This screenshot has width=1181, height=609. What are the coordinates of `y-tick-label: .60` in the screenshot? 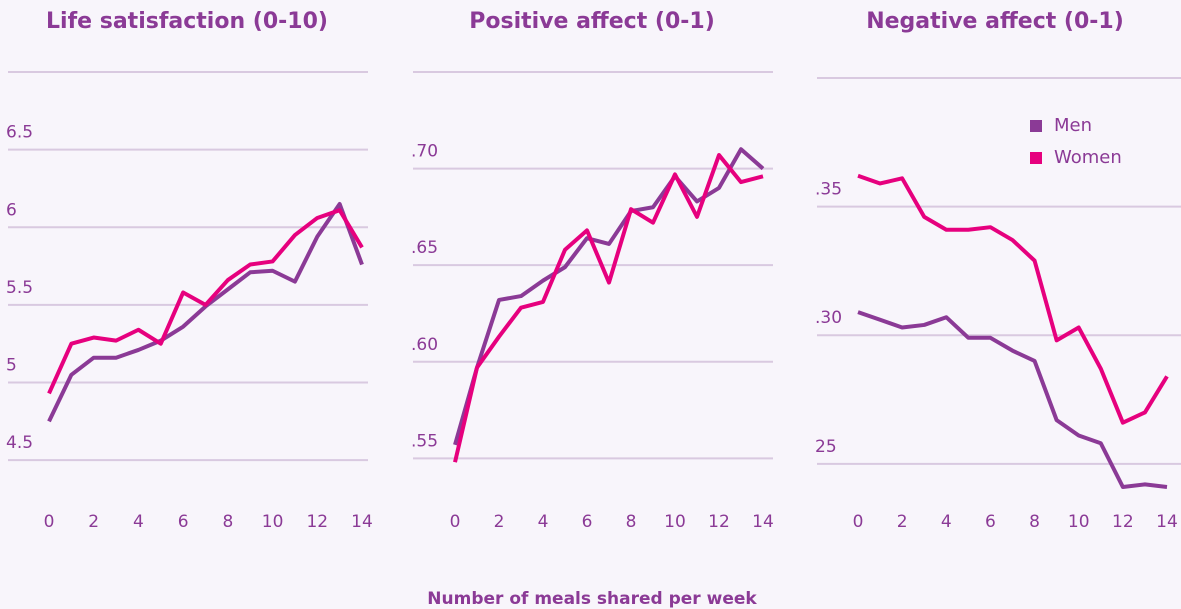 It's located at (424, 345).